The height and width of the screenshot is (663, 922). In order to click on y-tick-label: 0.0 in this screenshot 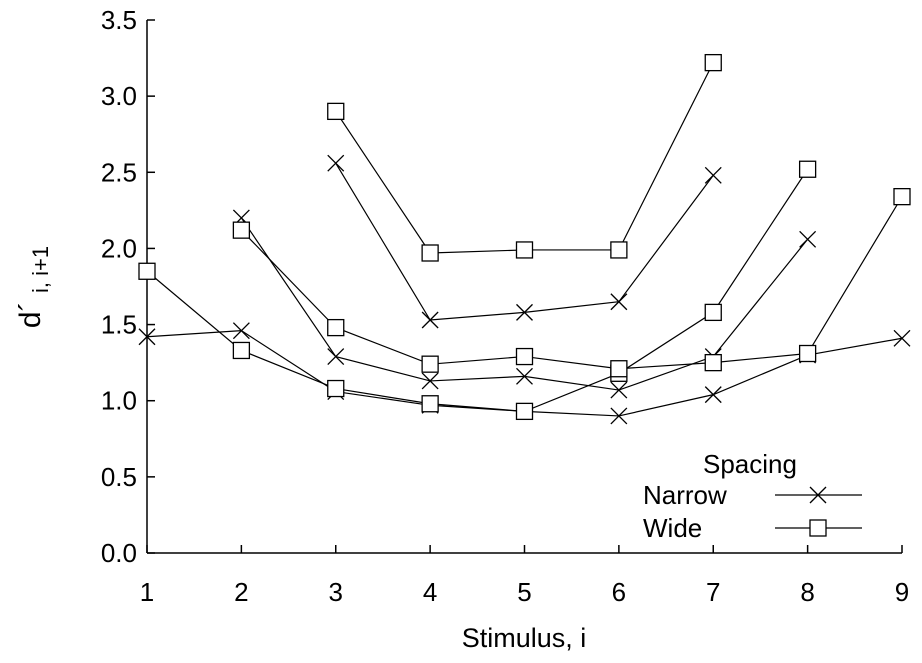, I will do `click(119, 553)`.